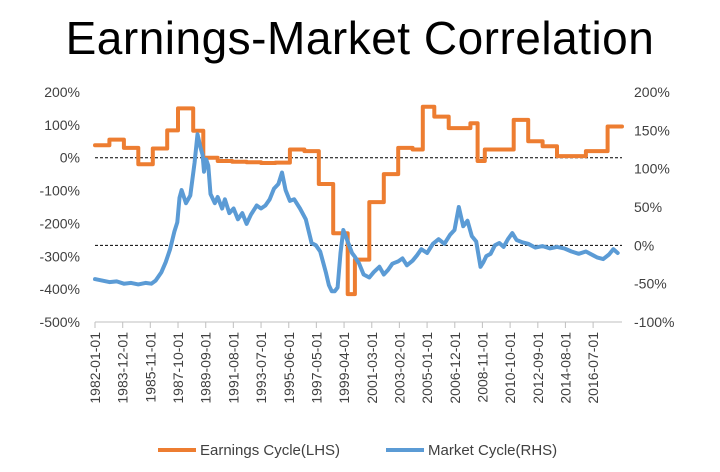 This screenshot has width=720, height=472. I want to click on left-tick-label: -200%, so click(60, 223).